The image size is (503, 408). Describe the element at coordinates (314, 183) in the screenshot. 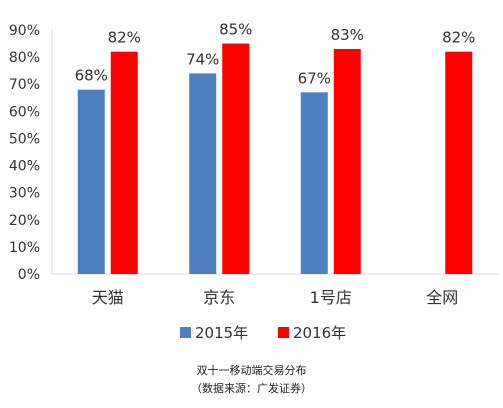

I see `bar-2015年-1号店` at that location.